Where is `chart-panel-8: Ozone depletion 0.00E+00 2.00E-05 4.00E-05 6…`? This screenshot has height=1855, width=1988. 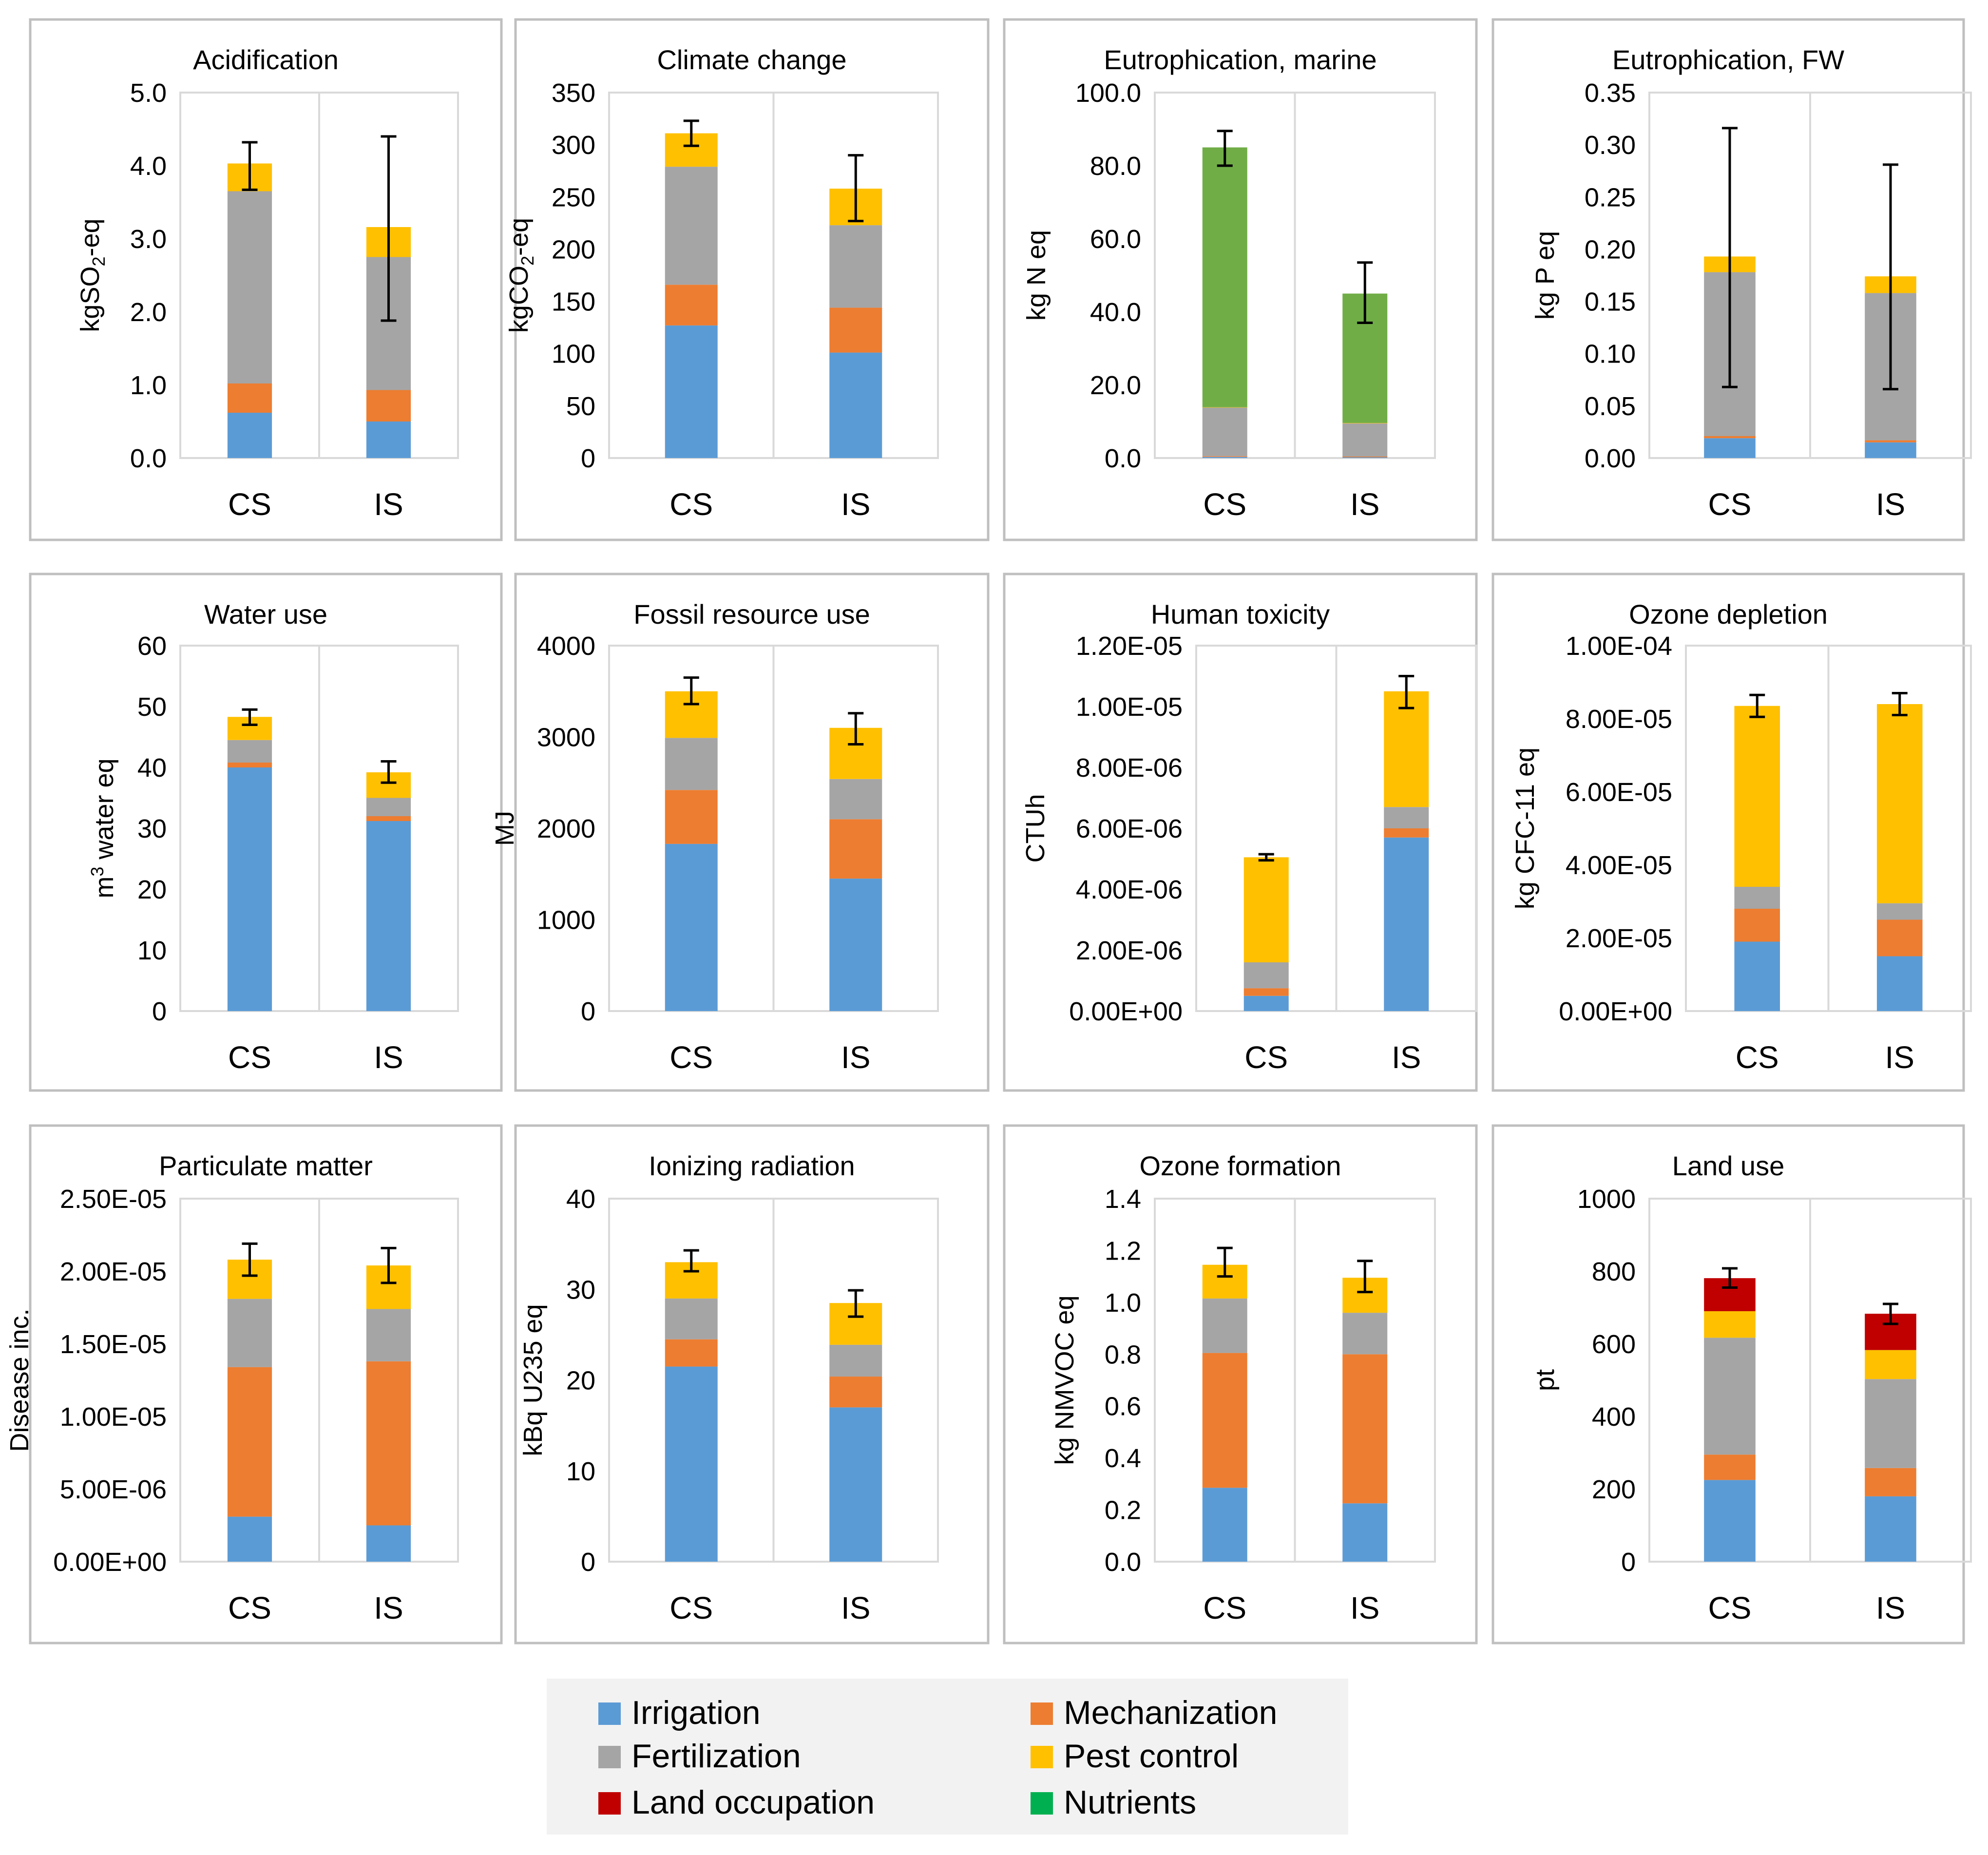
chart-panel-8: Ozone depletion 0.00E+00 2.00E-05 4.00E-05 6… is located at coordinates (1732, 832).